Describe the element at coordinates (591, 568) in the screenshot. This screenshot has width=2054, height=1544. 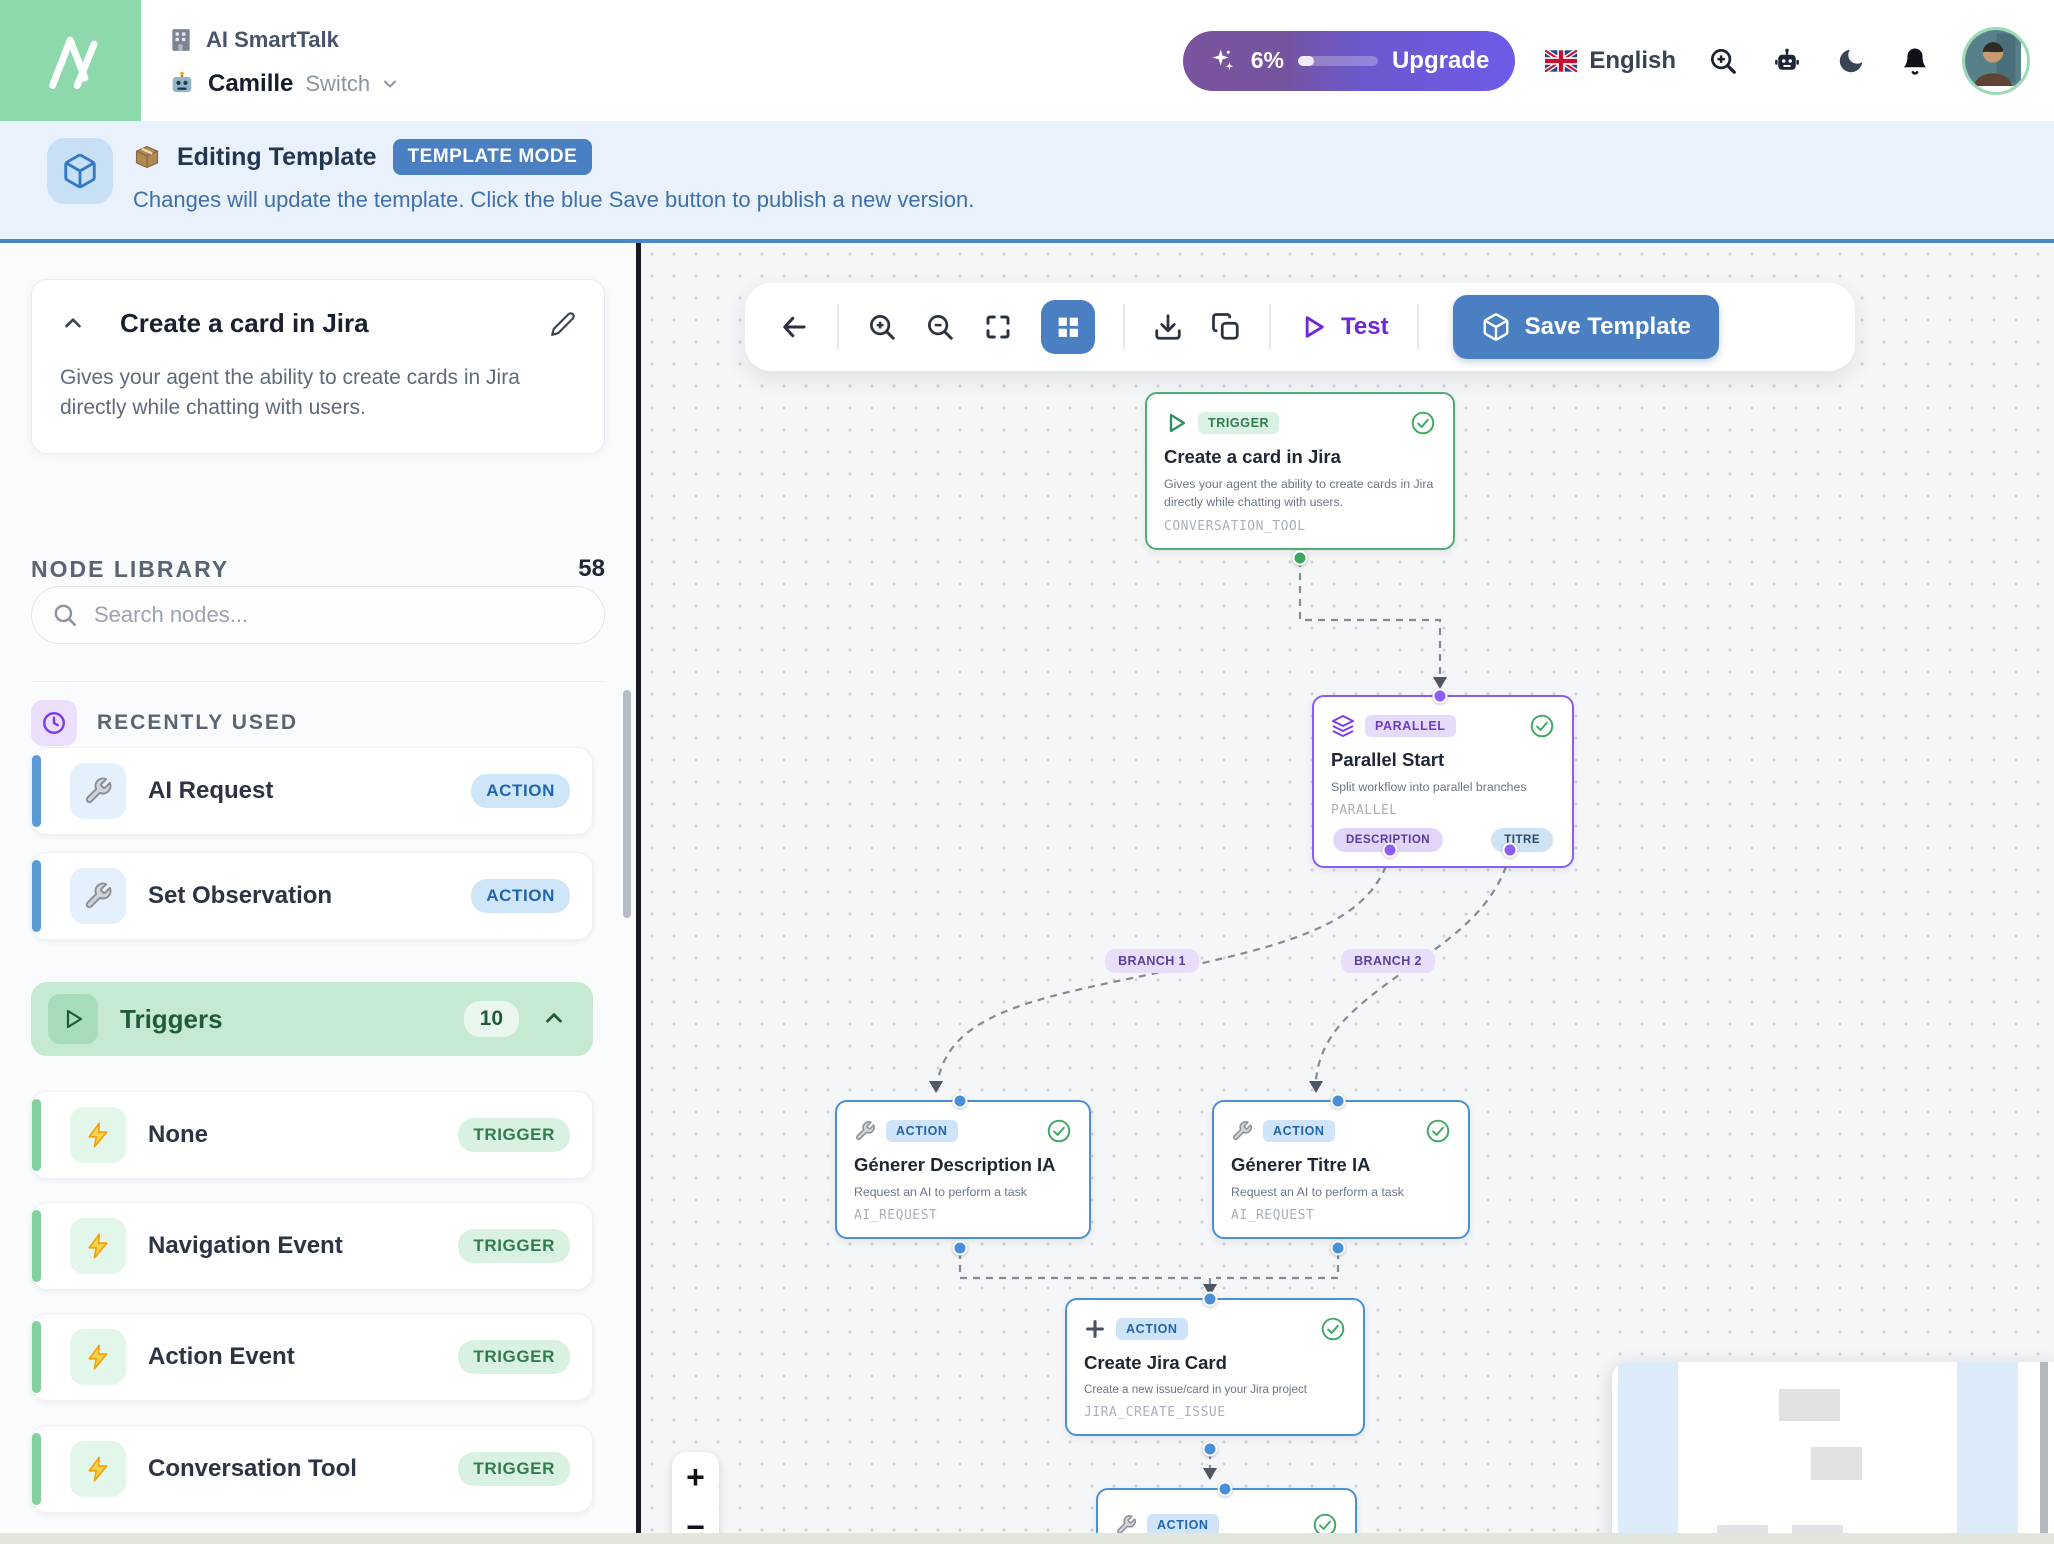
I see `node-library-count: 58` at that location.